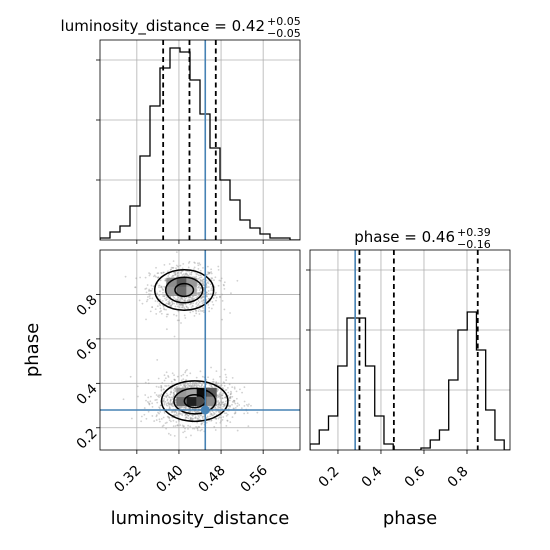 This screenshot has width=550, height=550. I want to click on luminosity_distance-hist-panel, so click(200, 140).